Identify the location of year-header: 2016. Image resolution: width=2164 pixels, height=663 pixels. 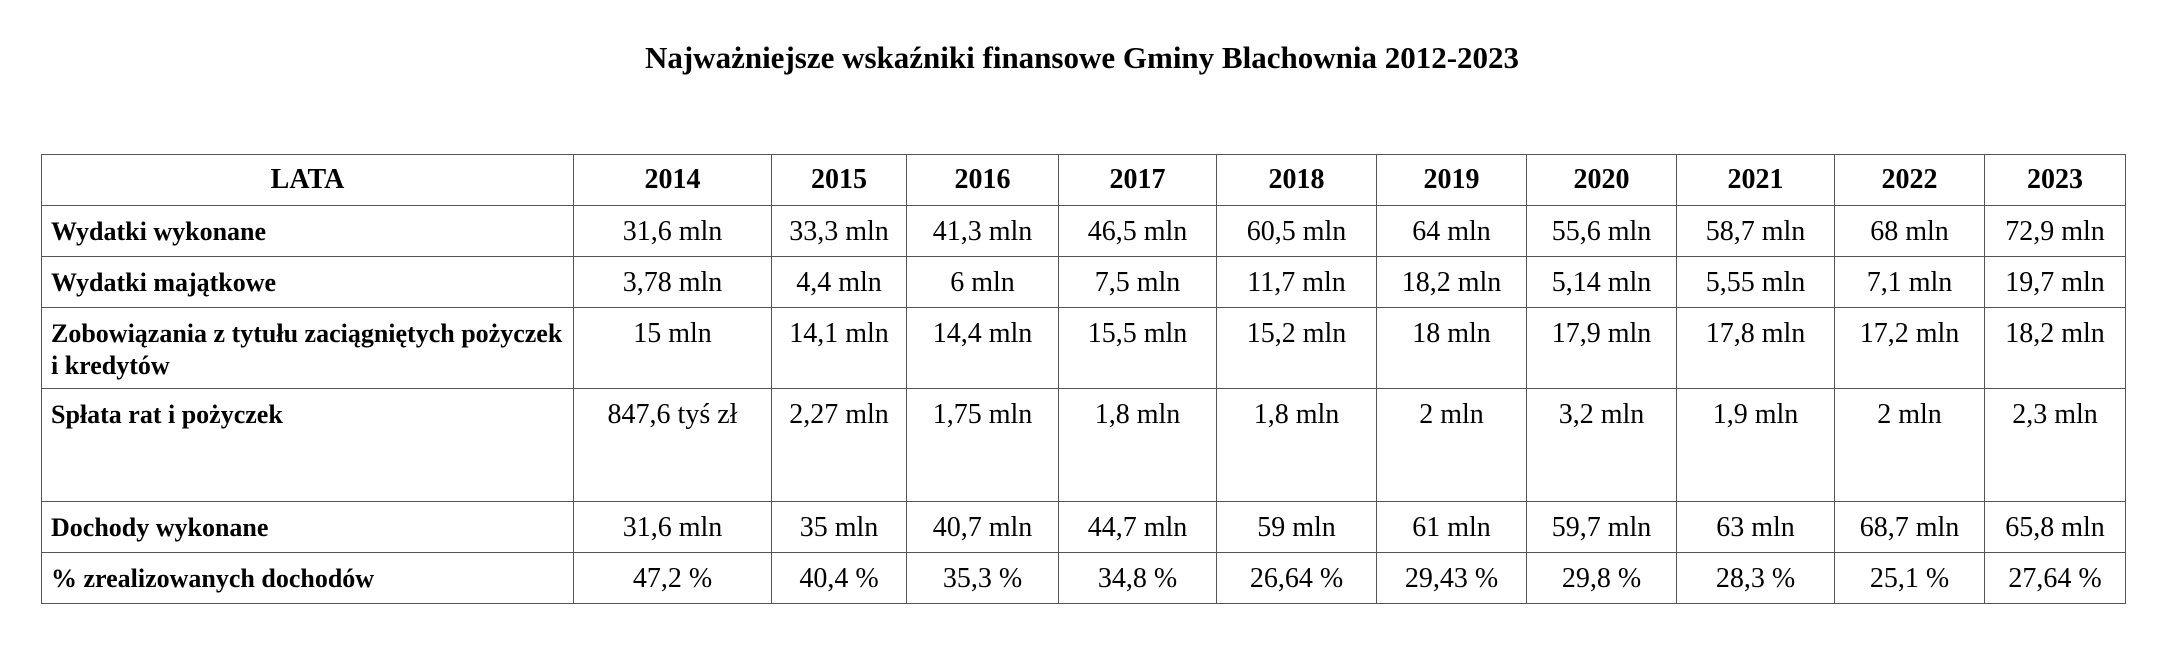
(982, 180).